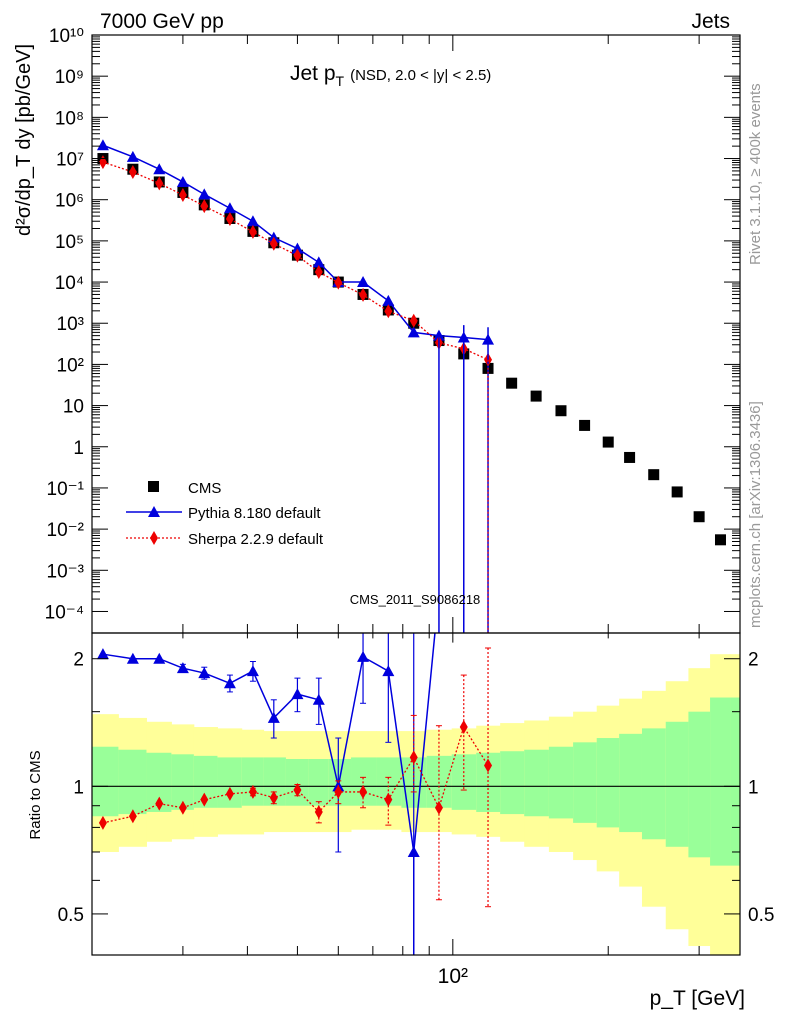 This screenshot has width=786, height=1024. I want to click on ratio-y-tick-label-right: 1, so click(753, 787).